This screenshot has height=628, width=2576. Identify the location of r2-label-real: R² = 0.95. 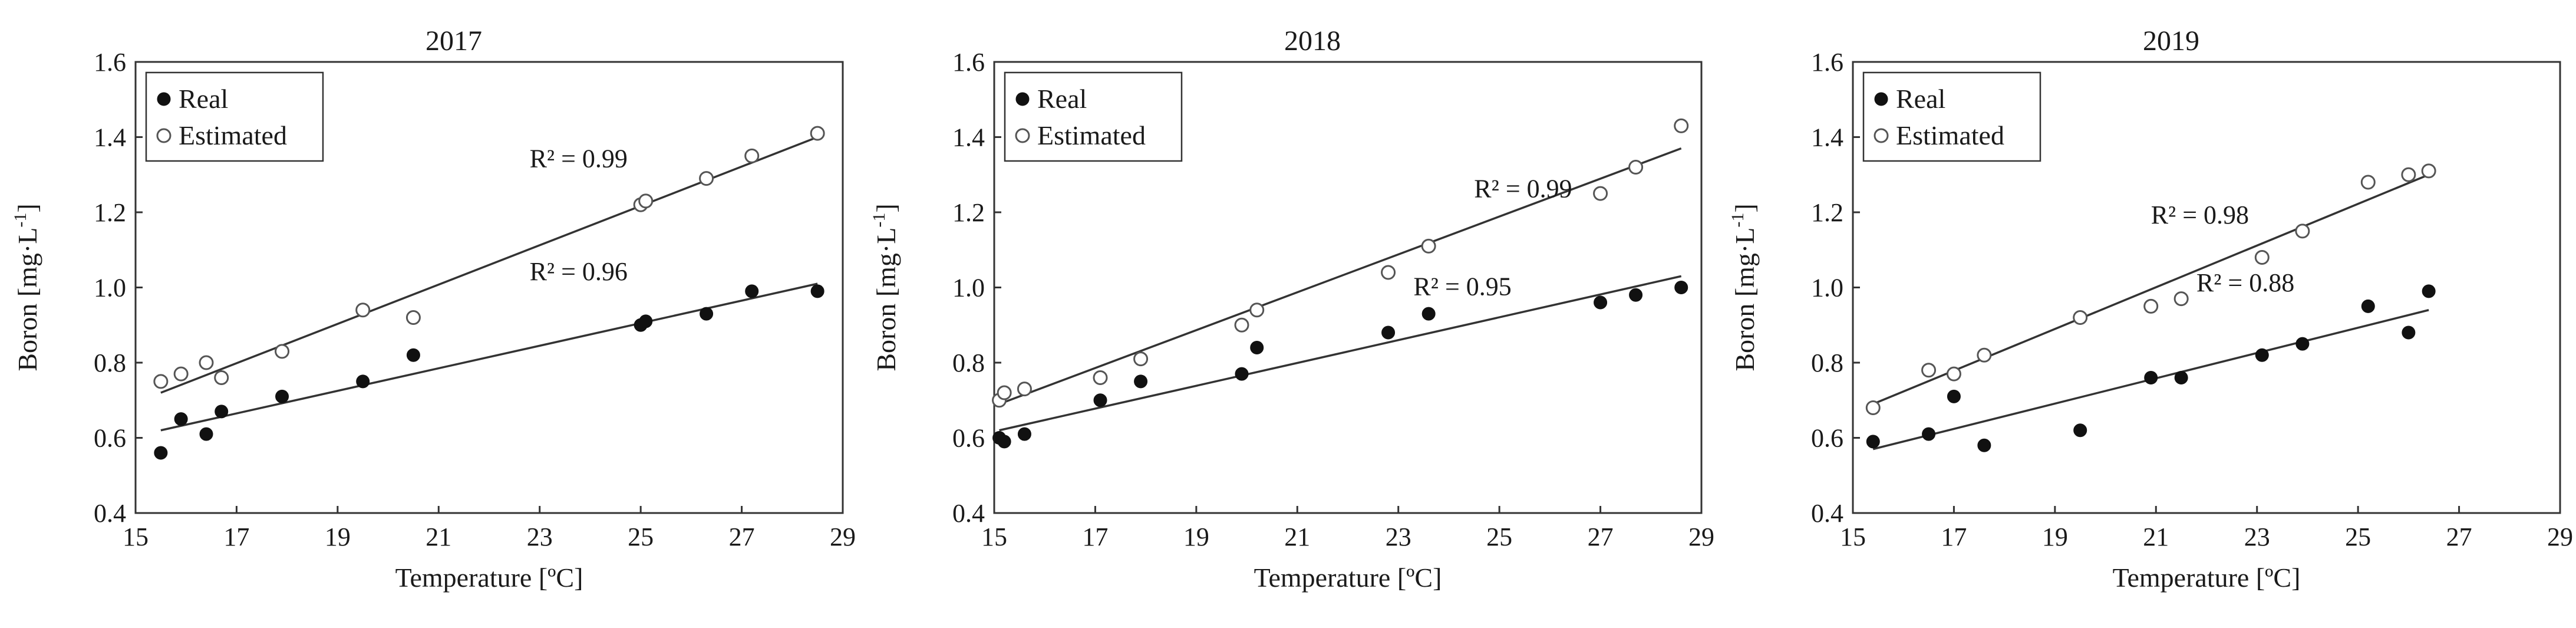
(1462, 286).